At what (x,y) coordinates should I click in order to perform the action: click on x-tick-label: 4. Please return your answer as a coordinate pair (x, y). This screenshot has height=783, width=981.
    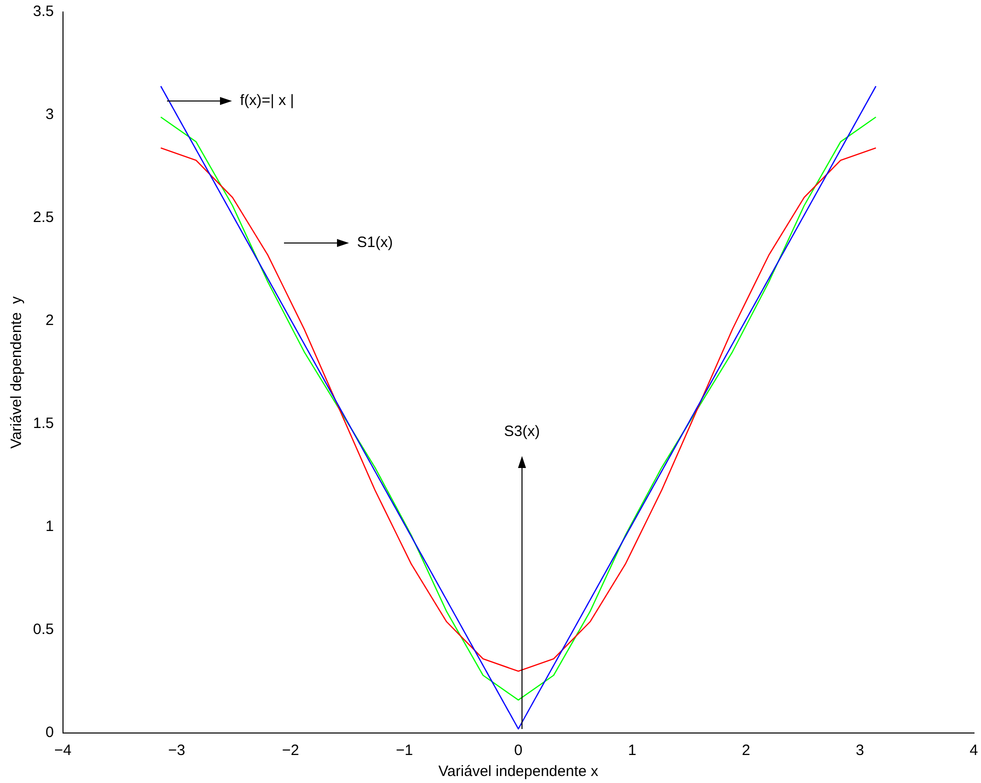
    Looking at the image, I should click on (974, 751).